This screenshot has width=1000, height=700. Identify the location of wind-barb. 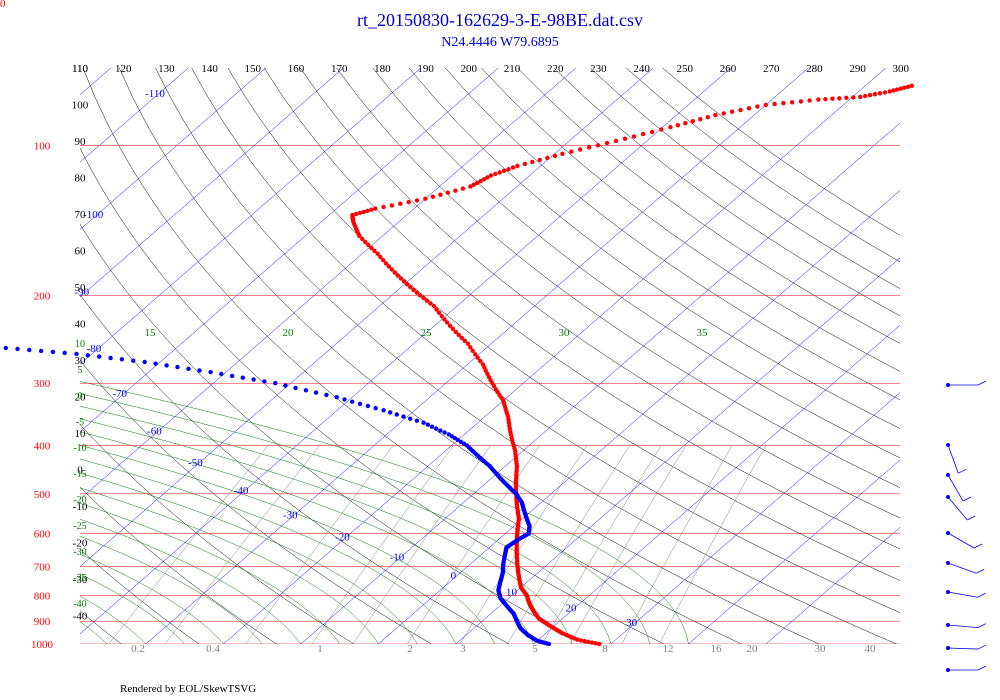
(966, 594).